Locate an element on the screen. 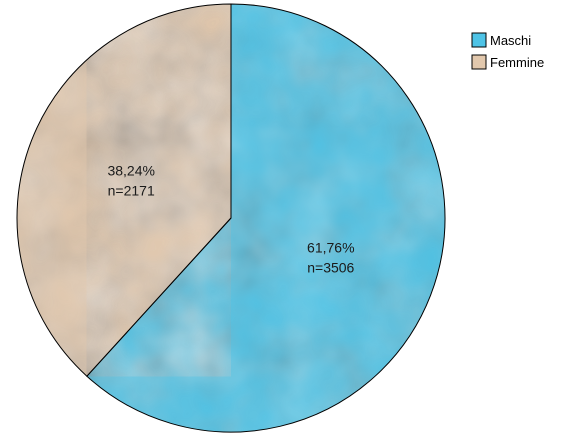 The height and width of the screenshot is (439, 577). slice-count-label-femmine: n=2171 is located at coordinates (131, 190).